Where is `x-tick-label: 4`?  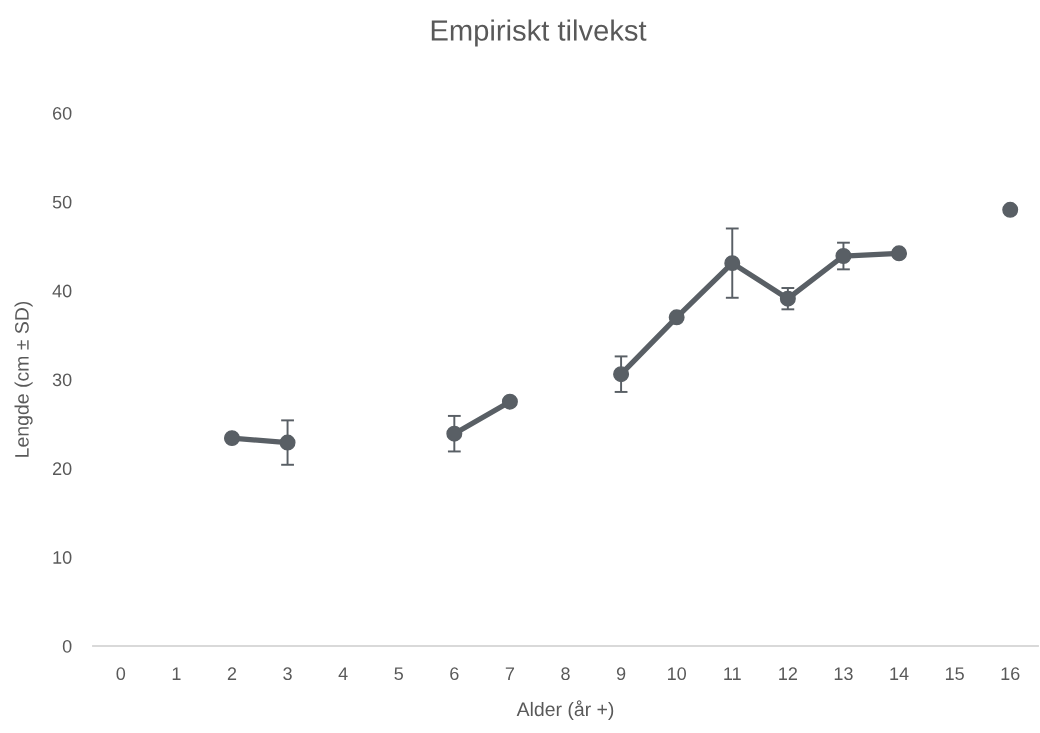
x-tick-label: 4 is located at coordinates (343, 673).